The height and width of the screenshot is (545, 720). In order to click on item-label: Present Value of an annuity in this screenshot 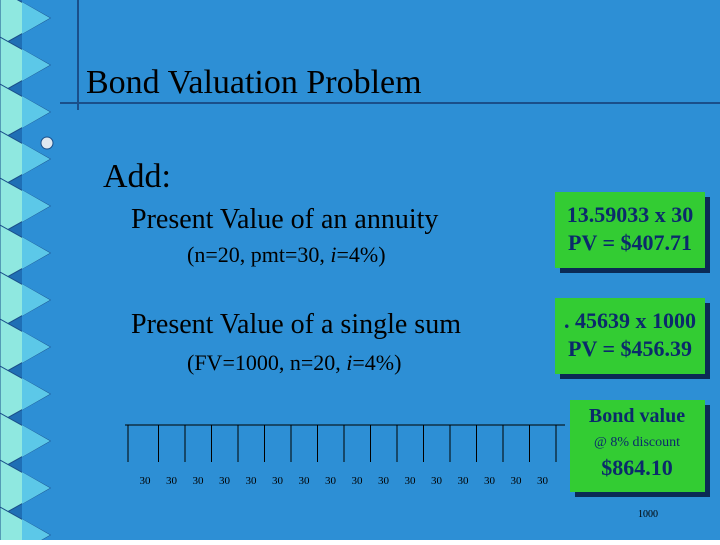, I will do `click(284, 219)`.